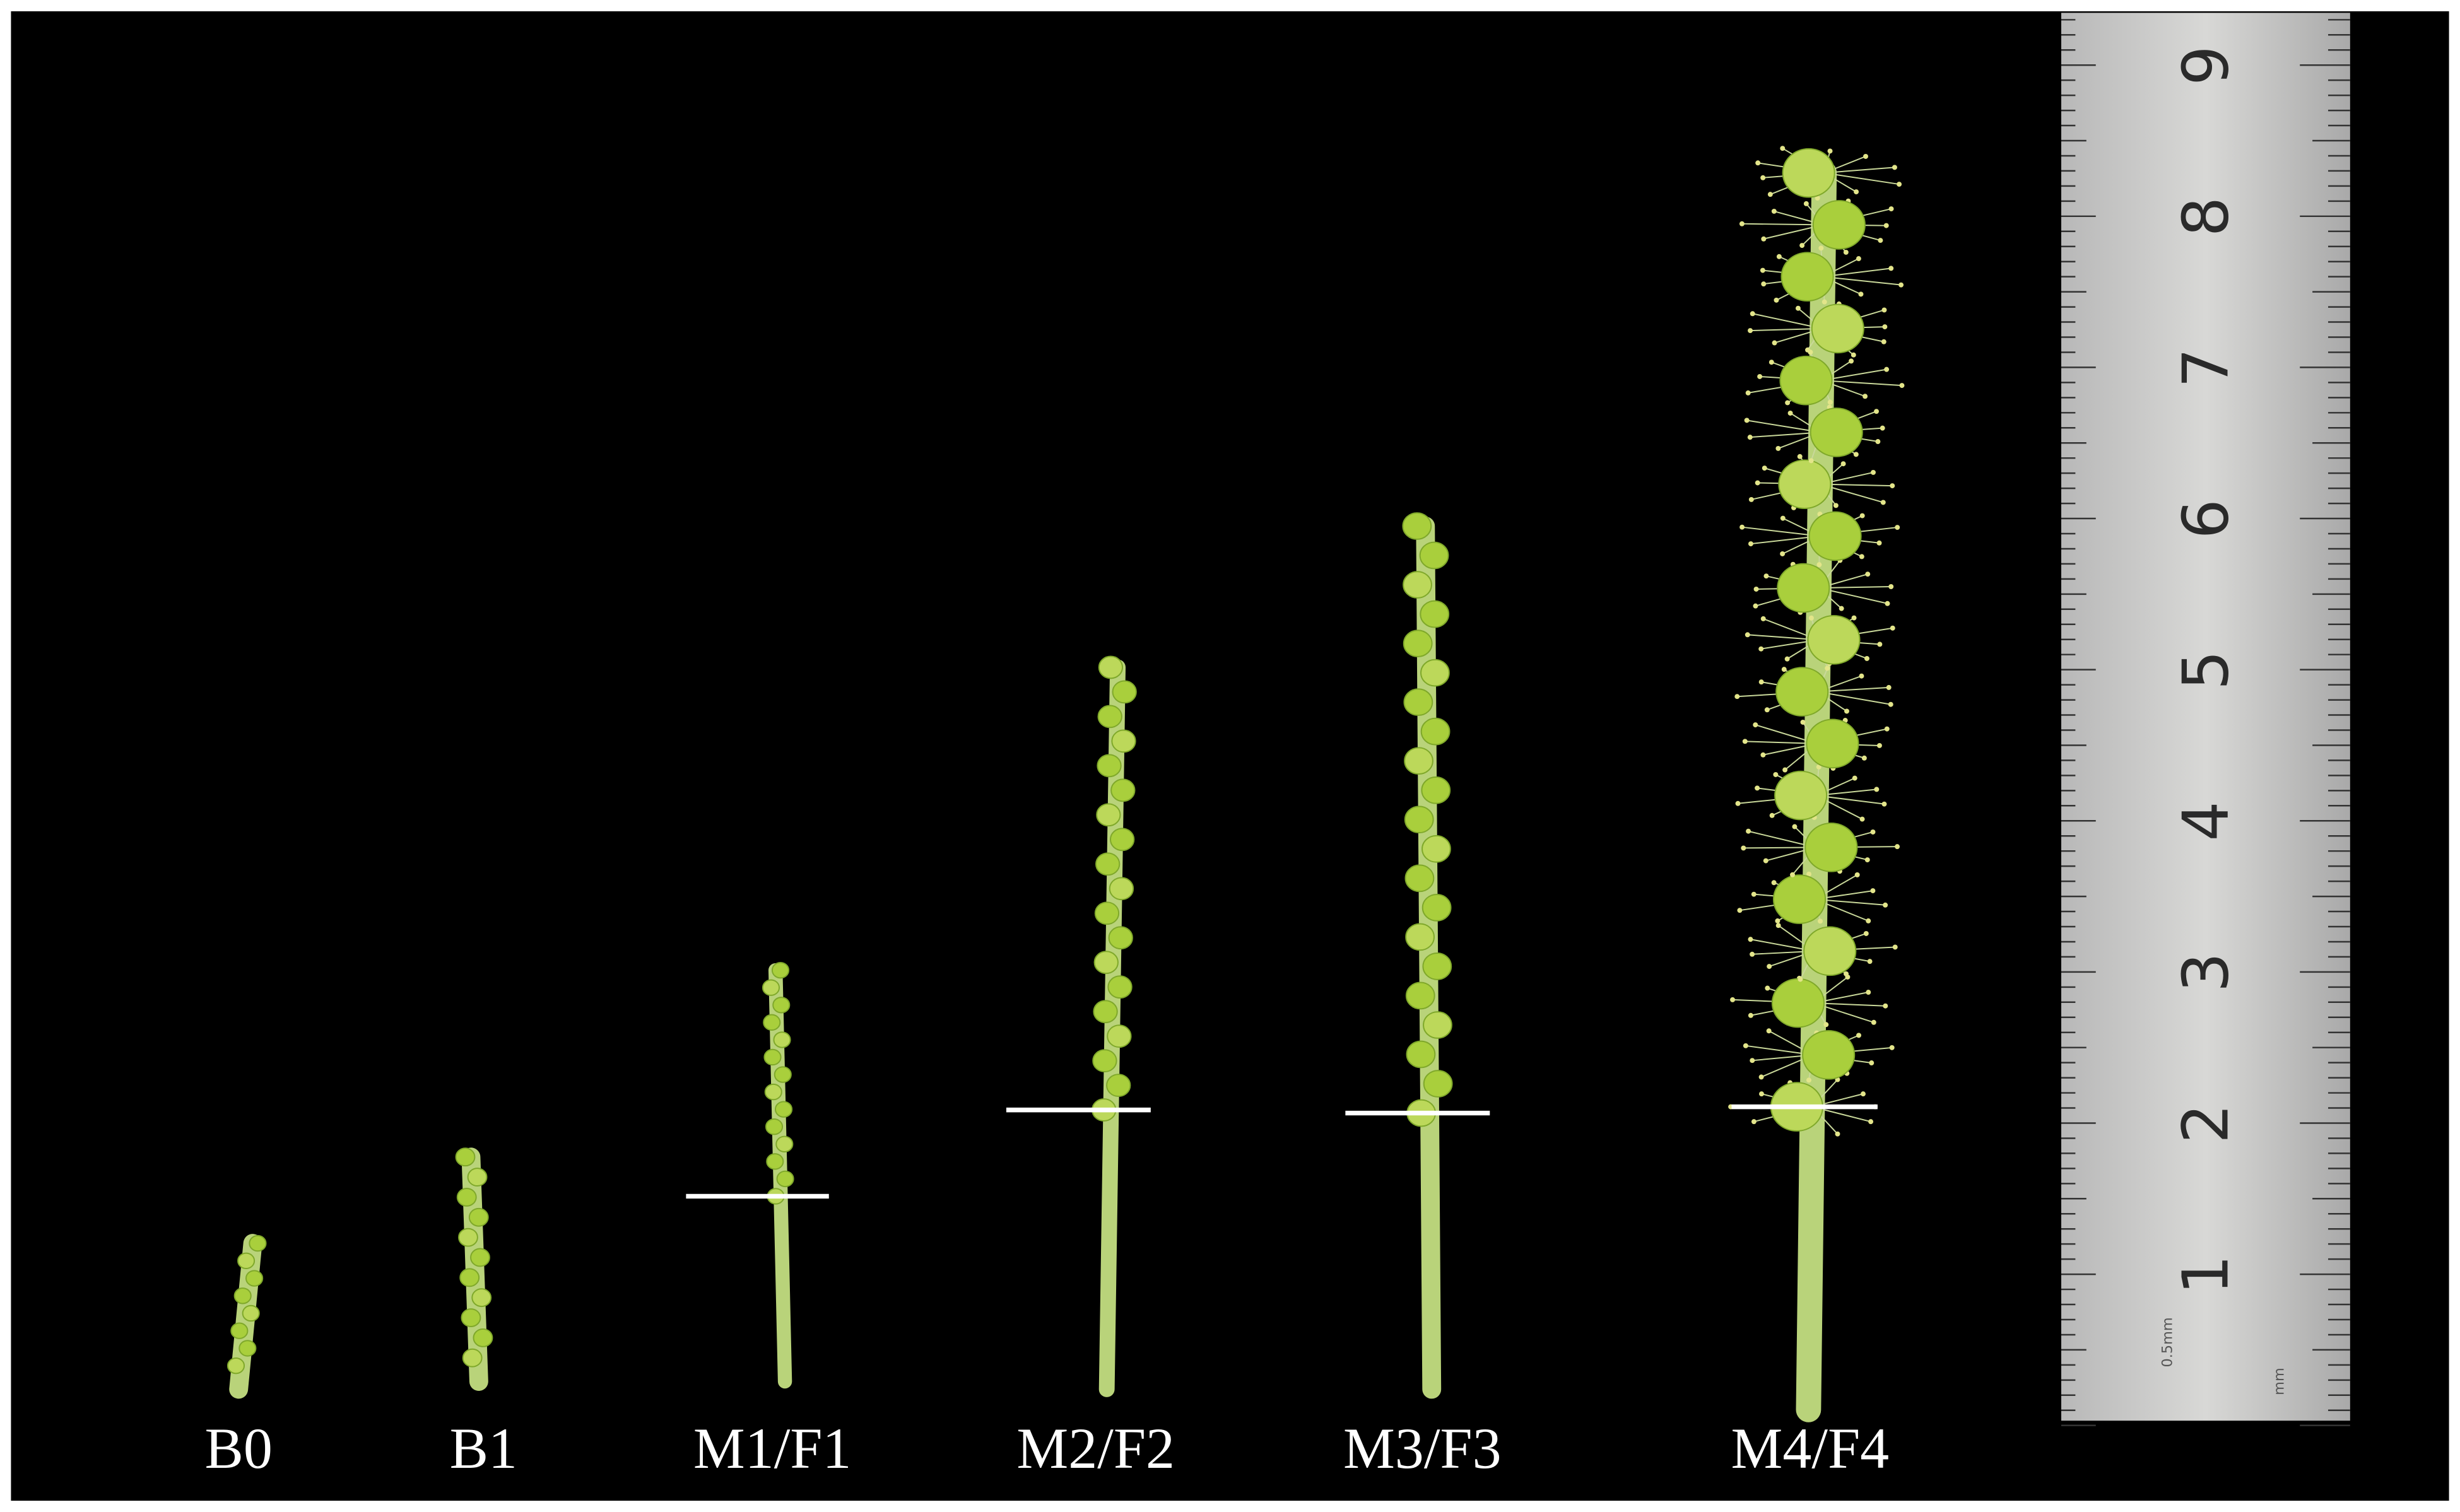  Describe the element at coordinates (1810, 1448) in the screenshot. I see `stage-label: M4/F4` at that location.